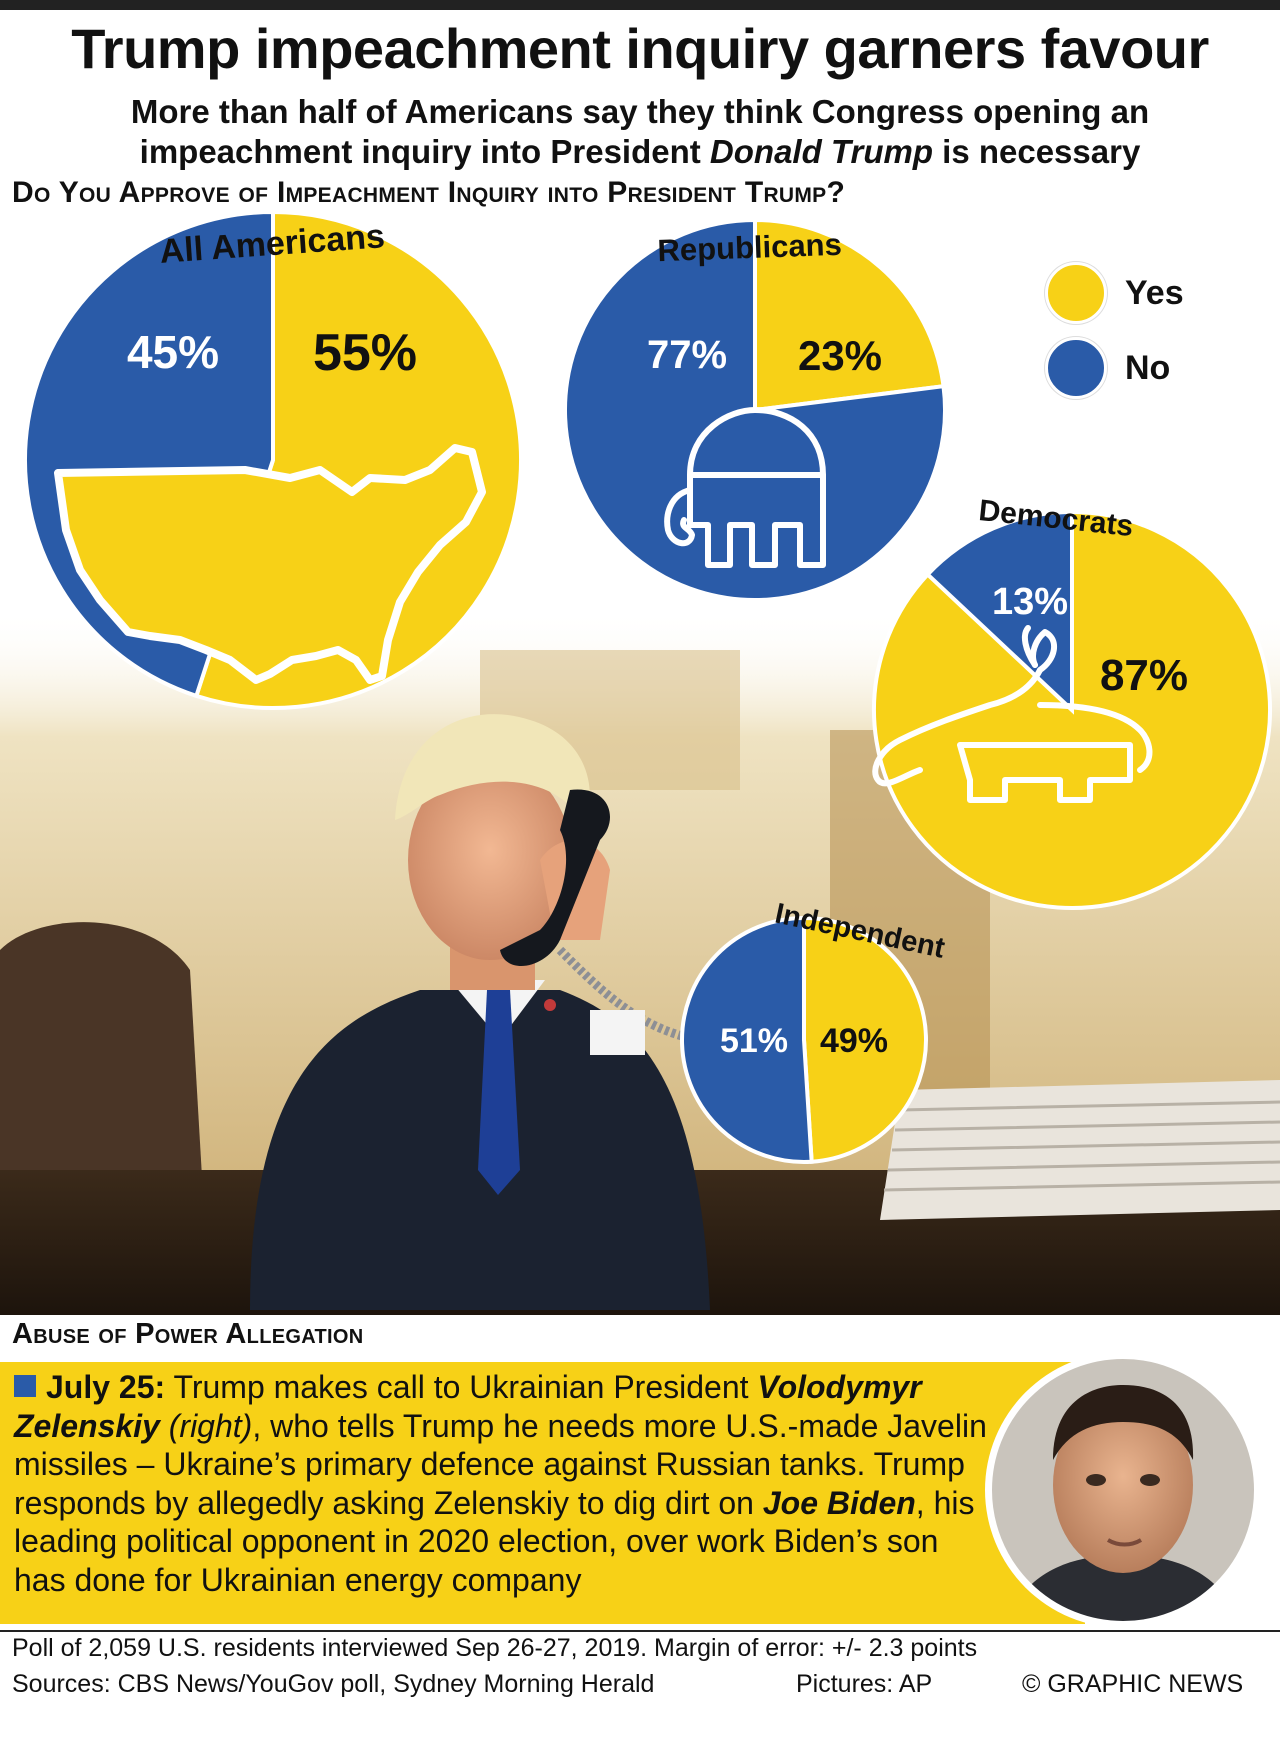 This screenshot has height=1738, width=1280. I want to click on pie-republicans-yes-slice, so click(849, 315).